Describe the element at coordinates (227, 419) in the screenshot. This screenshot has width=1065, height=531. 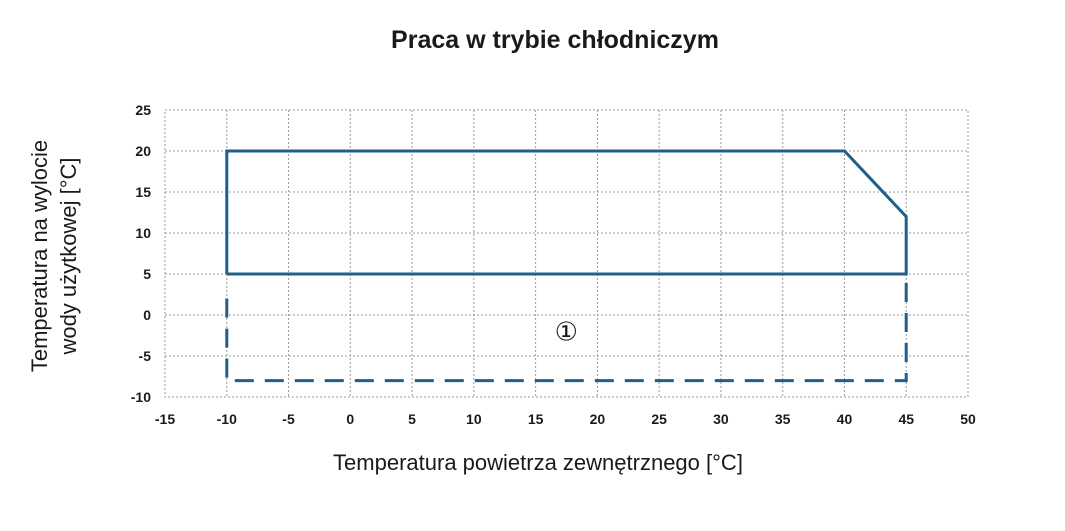
I see `x-tick-label: -10` at that location.